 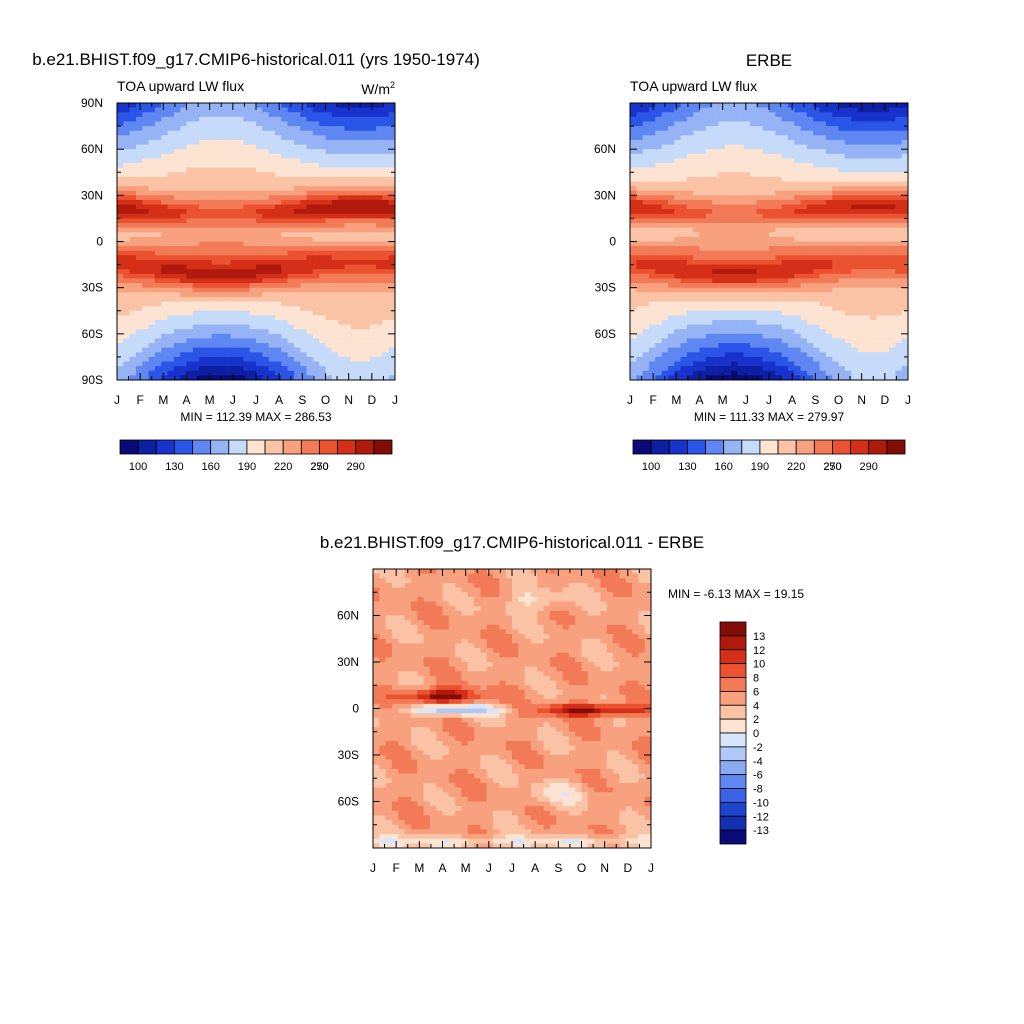 I want to click on colorbar-swatch, so click(x=329, y=447).